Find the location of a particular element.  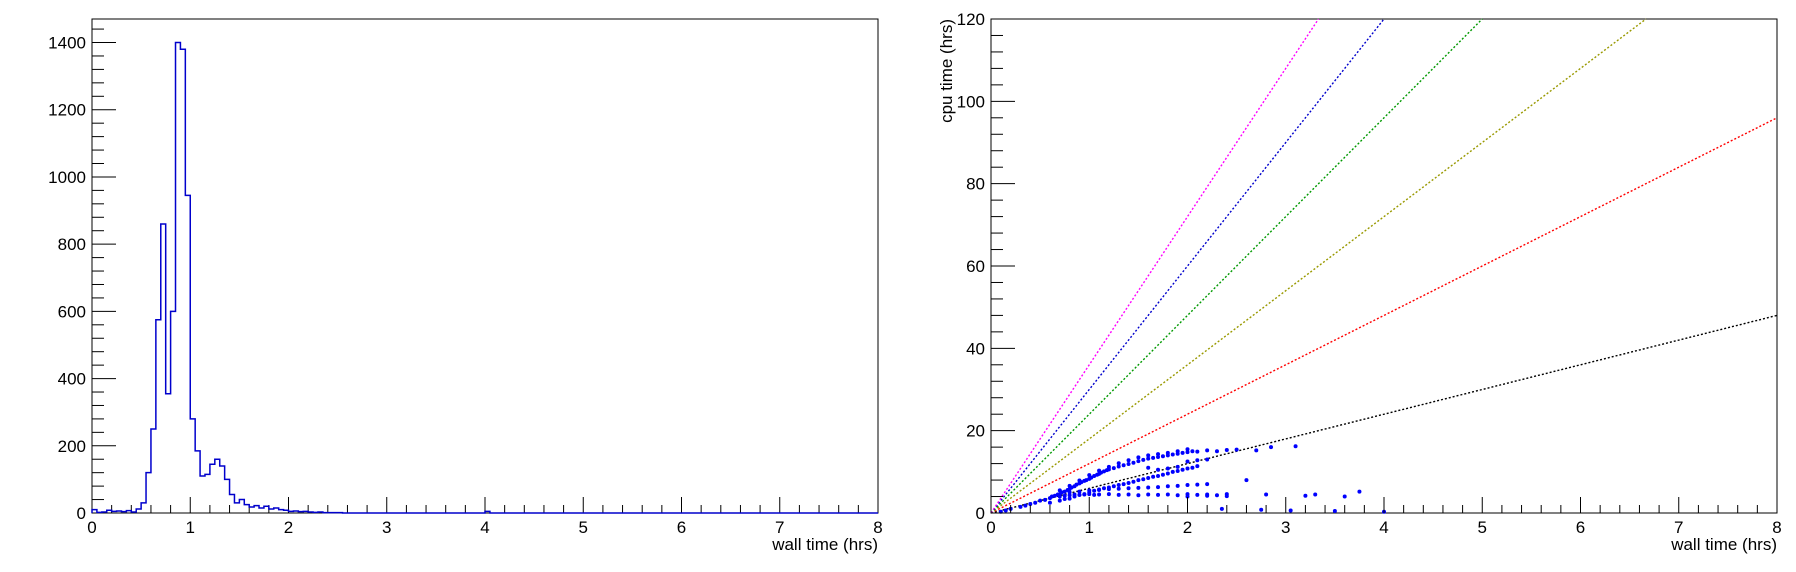

histogram-x-axis-title: wall time (hrs) is located at coordinates (824, 544).